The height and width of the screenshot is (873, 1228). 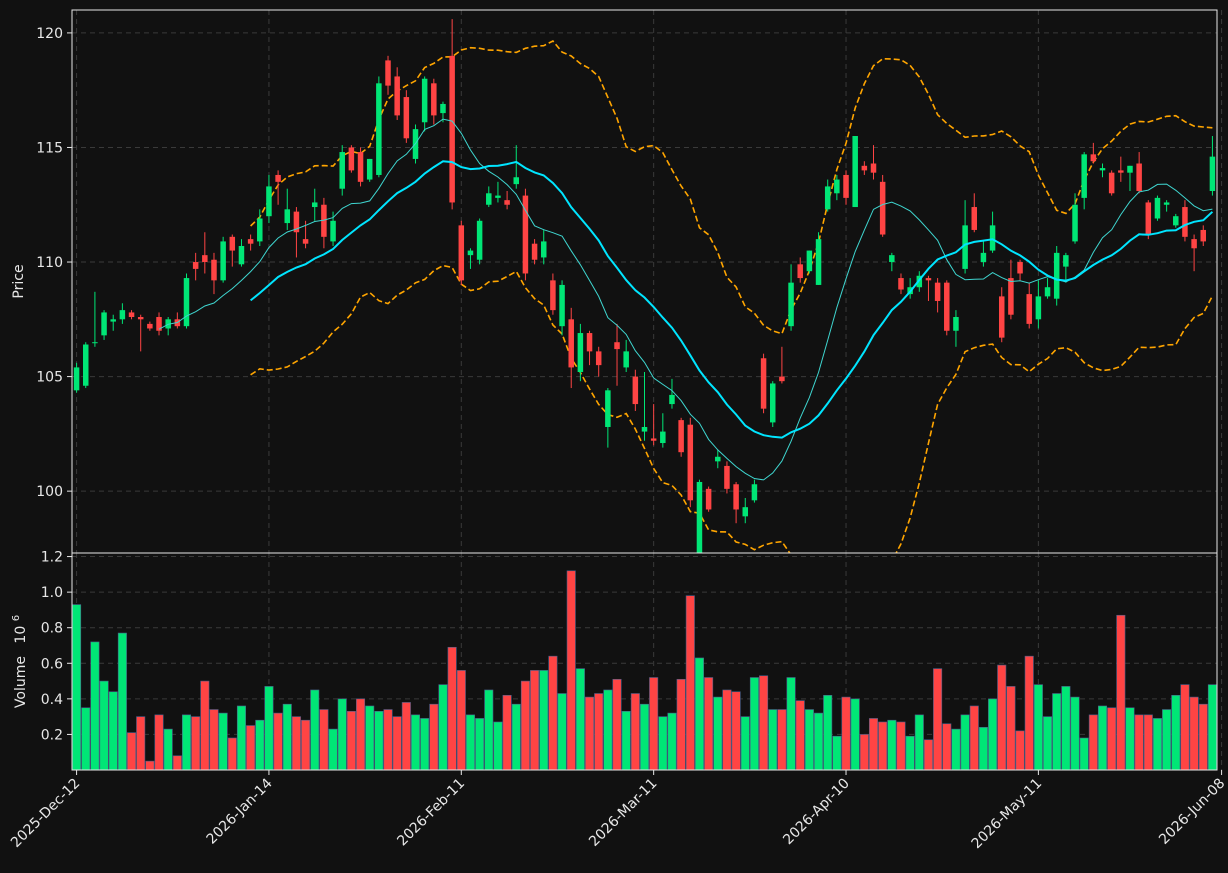 What do you see at coordinates (49, 492) in the screenshot?
I see `price-tick-label: 100` at bounding box center [49, 492].